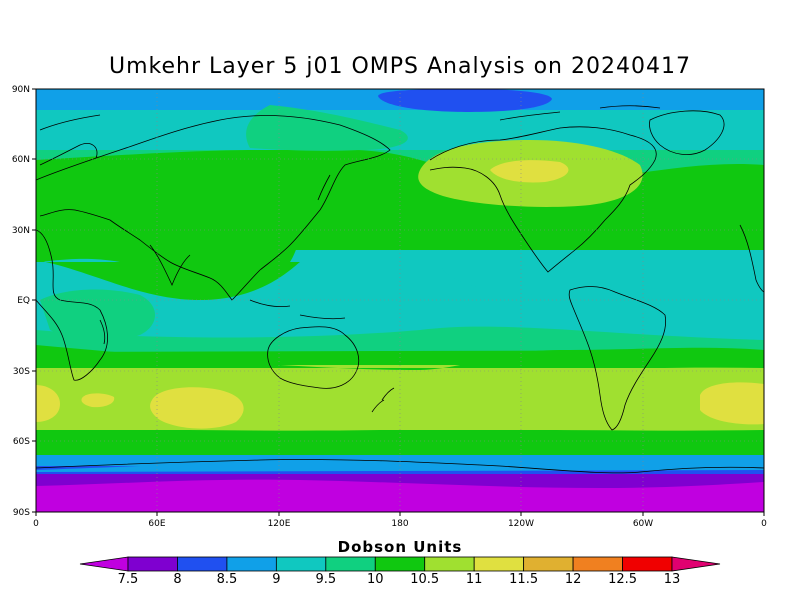  What do you see at coordinates (350, 118) in the screenshot?
I see `coast-arctic` at bounding box center [350, 118].